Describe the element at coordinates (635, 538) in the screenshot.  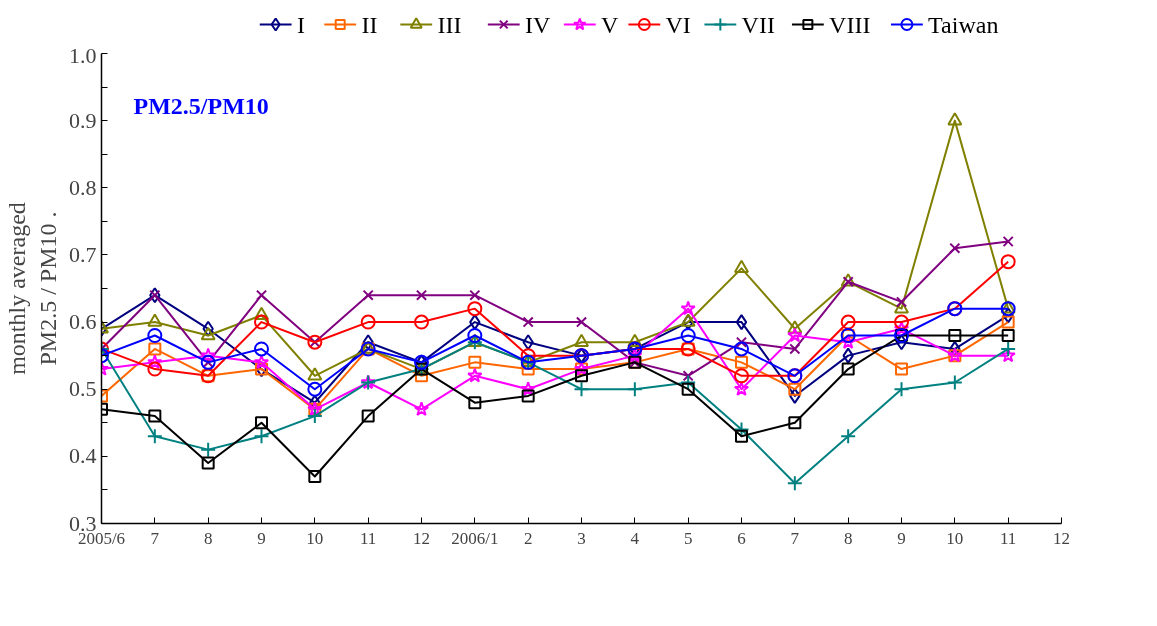
I see `x-tick-label: 4` at that location.